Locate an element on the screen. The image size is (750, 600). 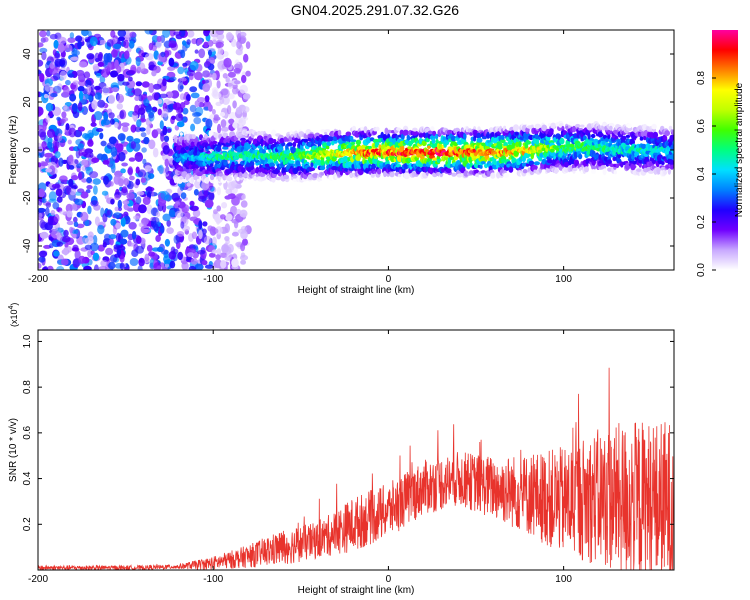
colorbar-label: Normalized spectral amplitude is located at coordinates (739, 149).